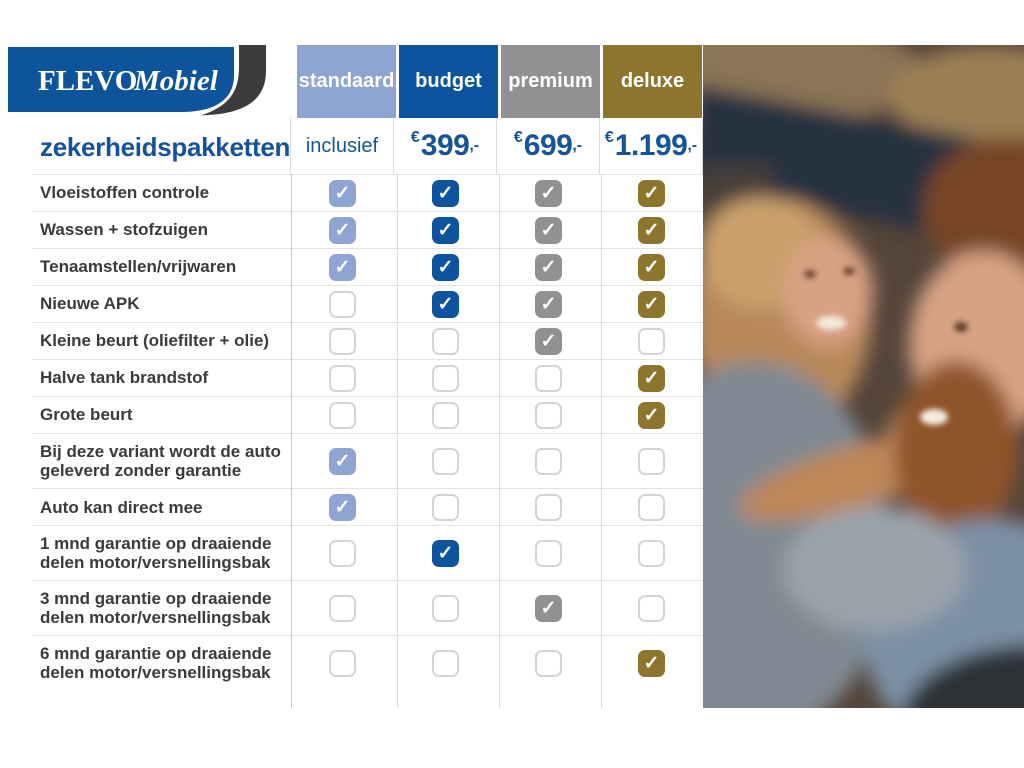  I want to click on price-amount: 699, so click(548, 145).